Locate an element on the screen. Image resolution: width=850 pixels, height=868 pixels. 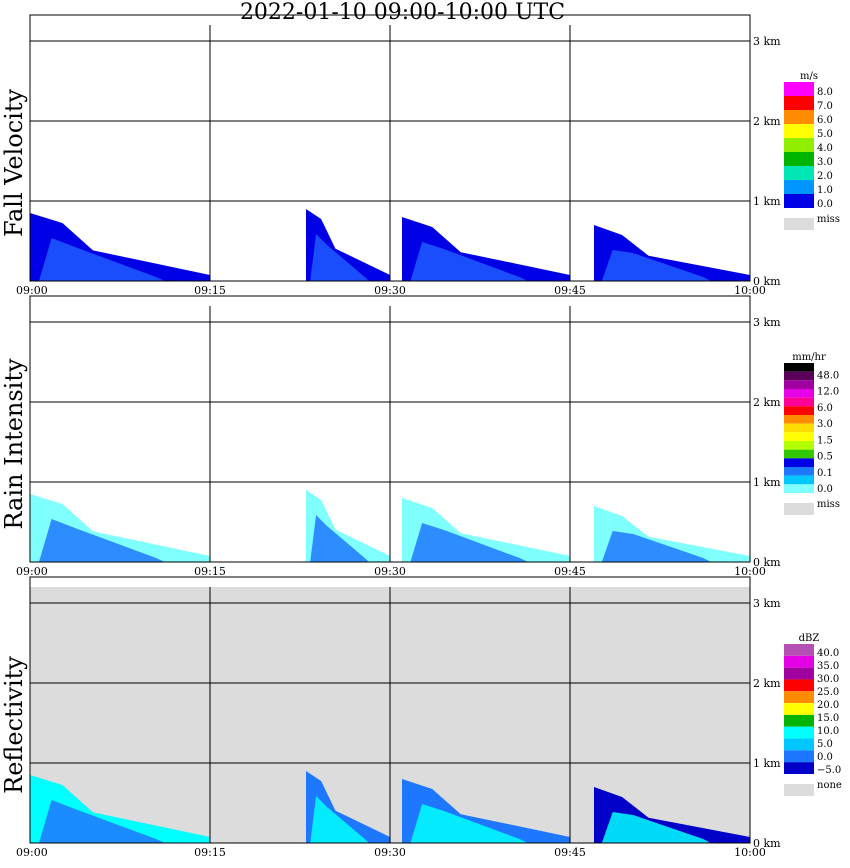
legend-label: 2.0 is located at coordinates (825, 176).